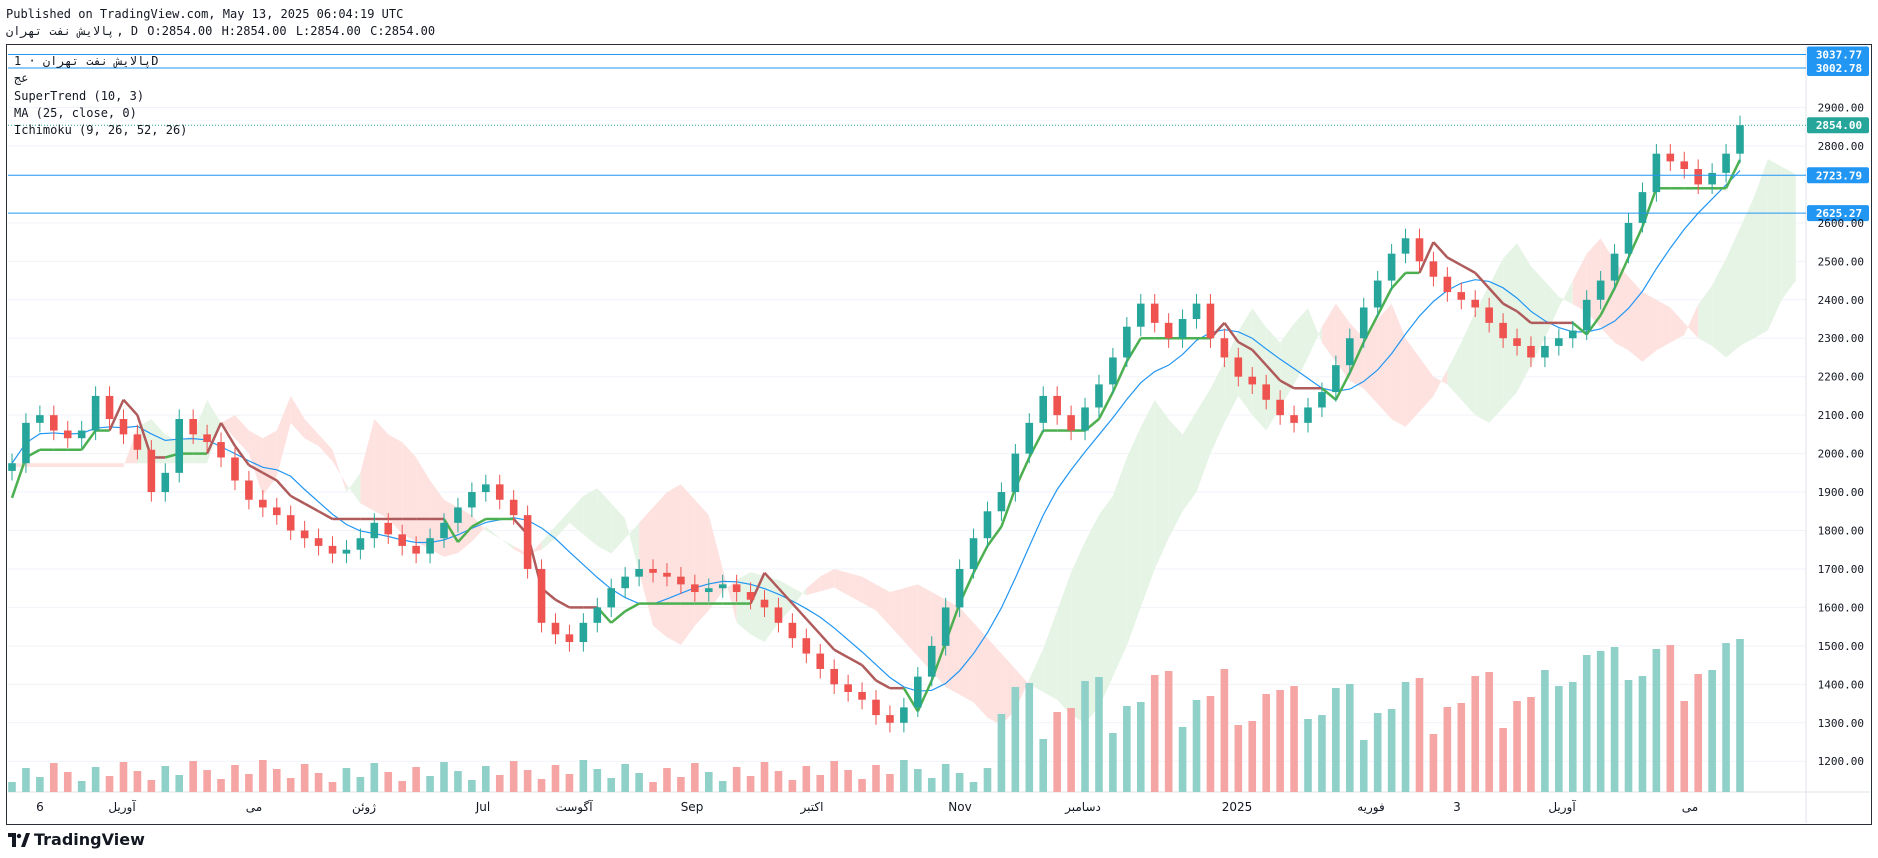 Image resolution: width=1878 pixels, height=858 pixels. Describe the element at coordinates (60, 31) in the screenshot. I see `symbol-name: پالایش نفت تهران` at that location.